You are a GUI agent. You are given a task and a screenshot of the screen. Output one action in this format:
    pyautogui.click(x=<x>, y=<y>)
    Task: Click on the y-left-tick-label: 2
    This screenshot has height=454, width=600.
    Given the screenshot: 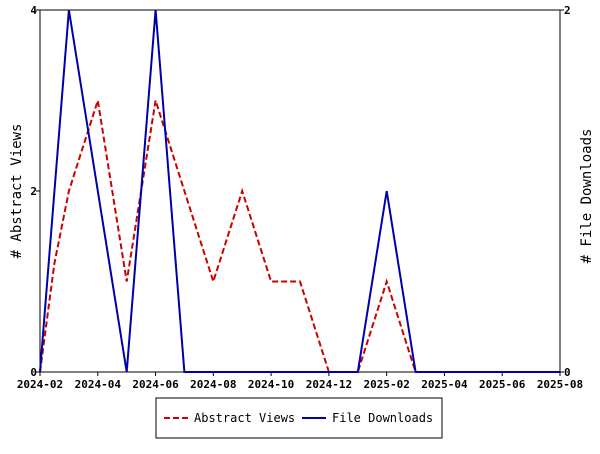 What is the action you would take?
    pyautogui.click(x=33, y=191)
    